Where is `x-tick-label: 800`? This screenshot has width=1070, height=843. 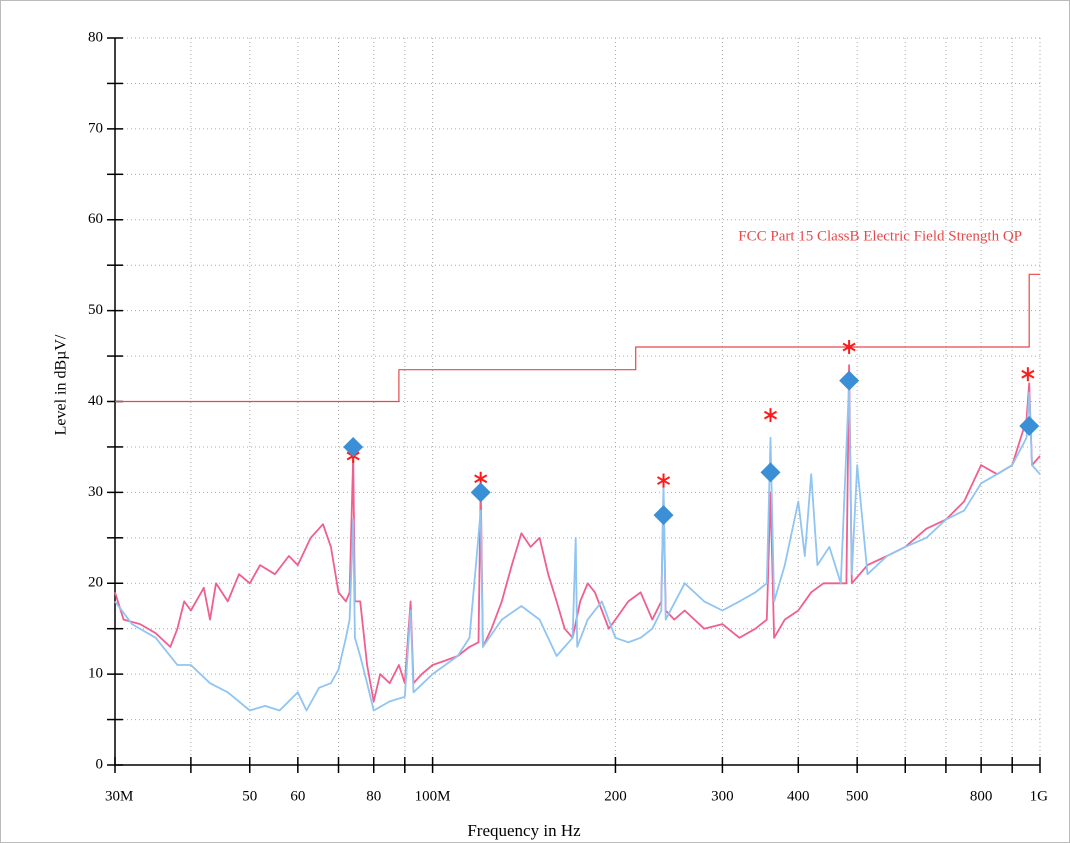 x-tick-label: 800 is located at coordinates (981, 796).